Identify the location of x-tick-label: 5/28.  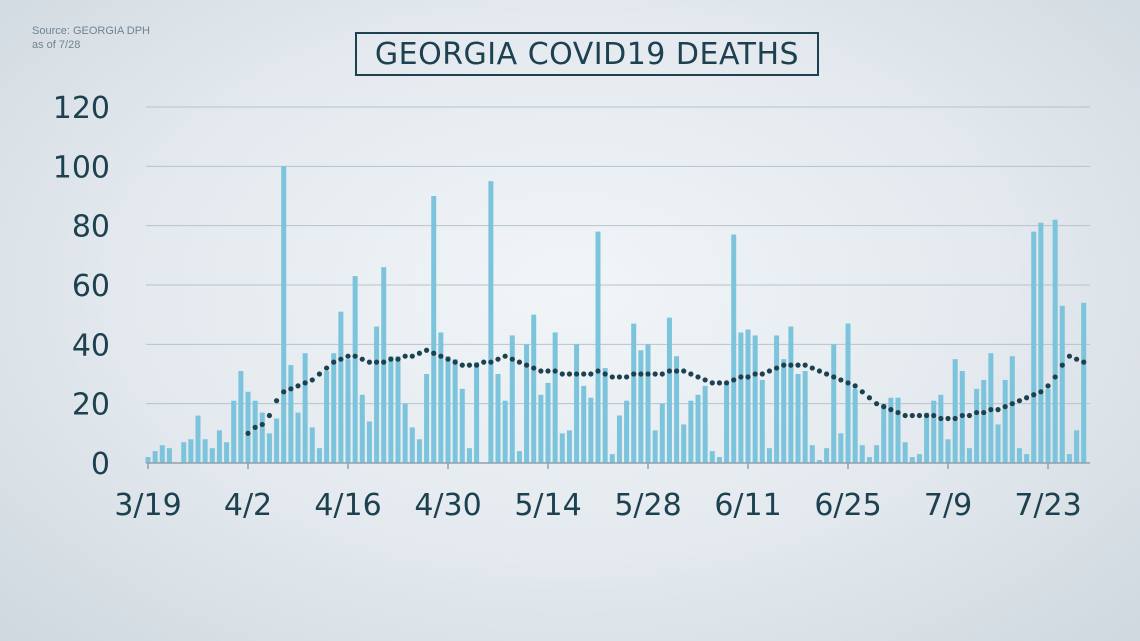
(647, 505).